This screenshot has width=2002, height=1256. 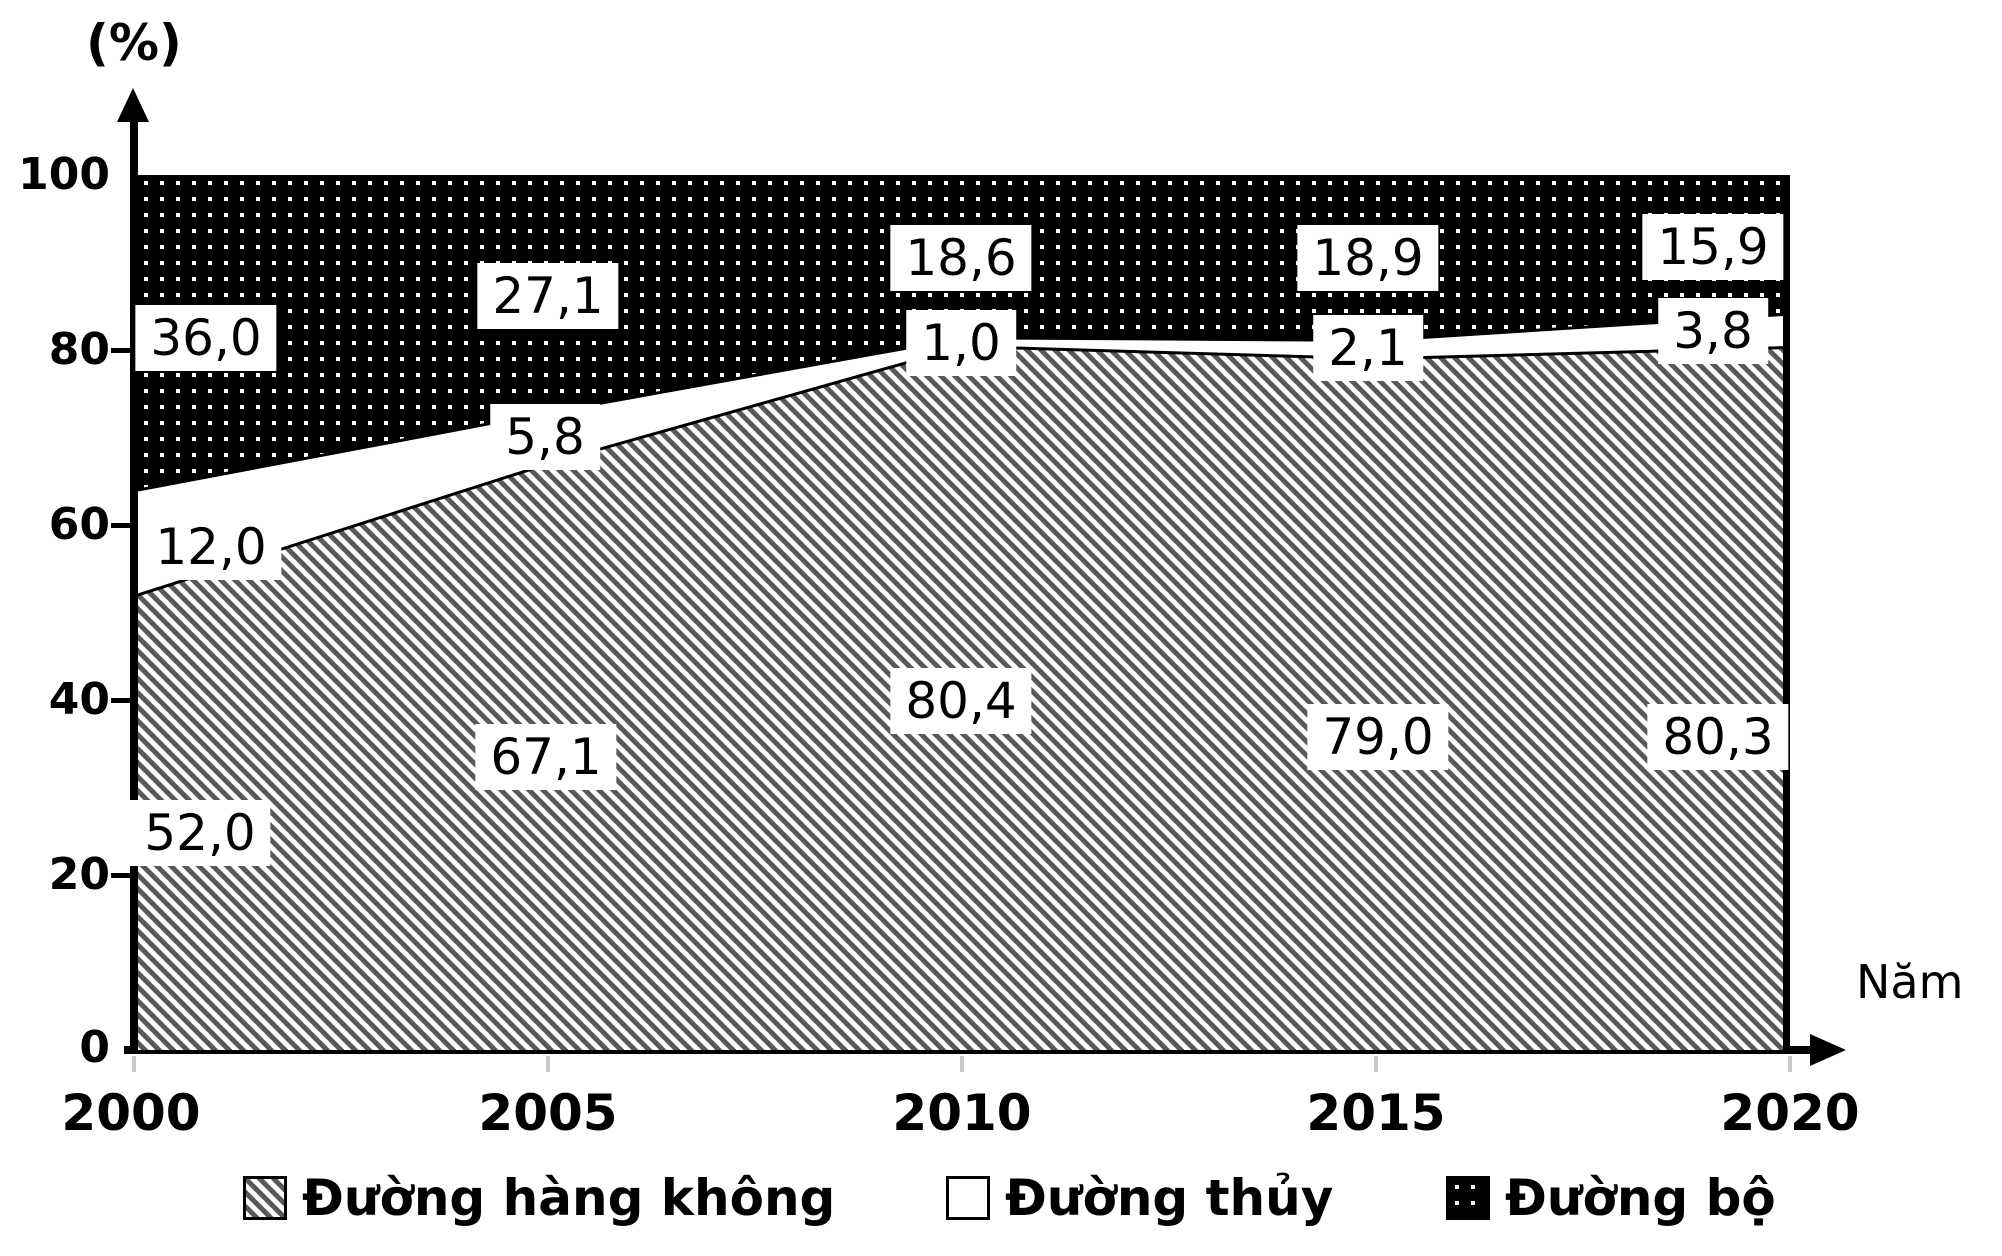 What do you see at coordinates (1376, 1064) in the screenshot?
I see `x-tick-2015` at bounding box center [1376, 1064].